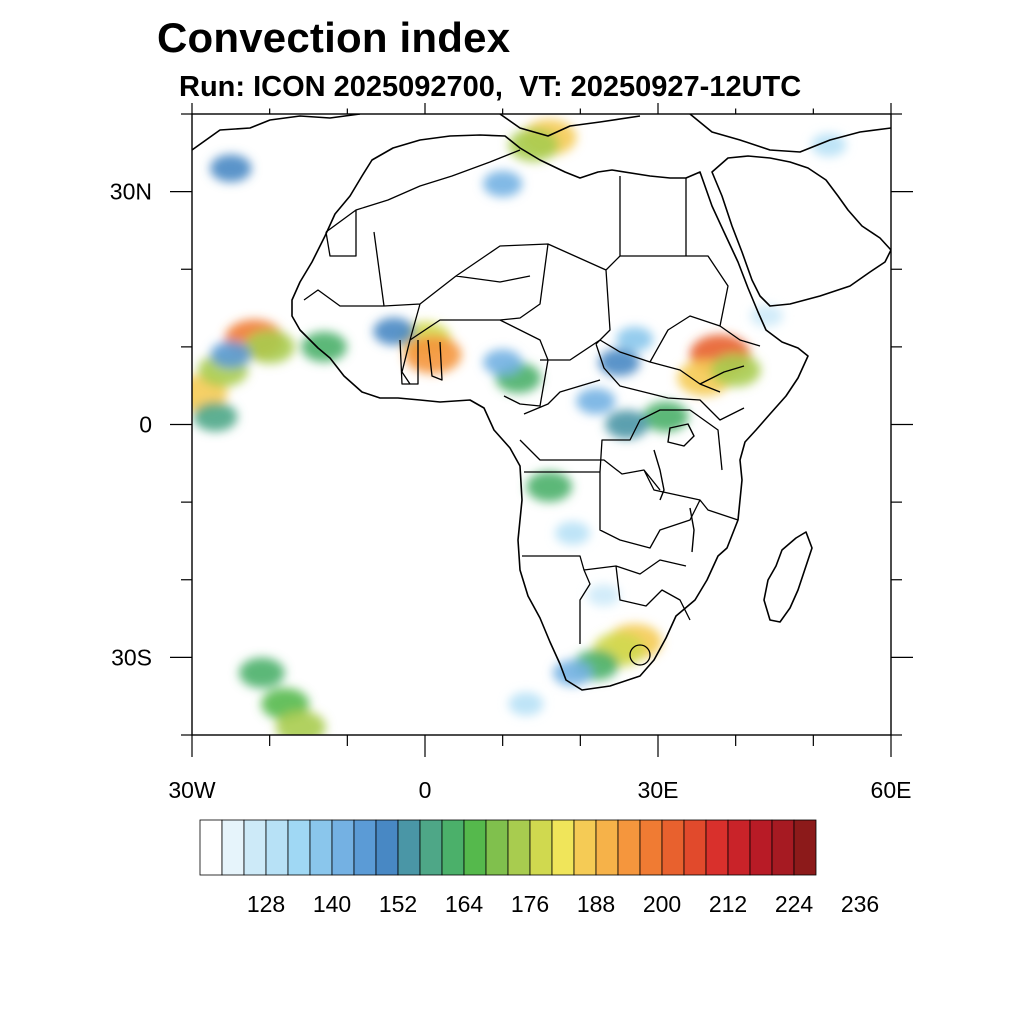 The width and height of the screenshot is (1024, 1024). What do you see at coordinates (891, 790) in the screenshot?
I see `x-tick-label: 60E` at bounding box center [891, 790].